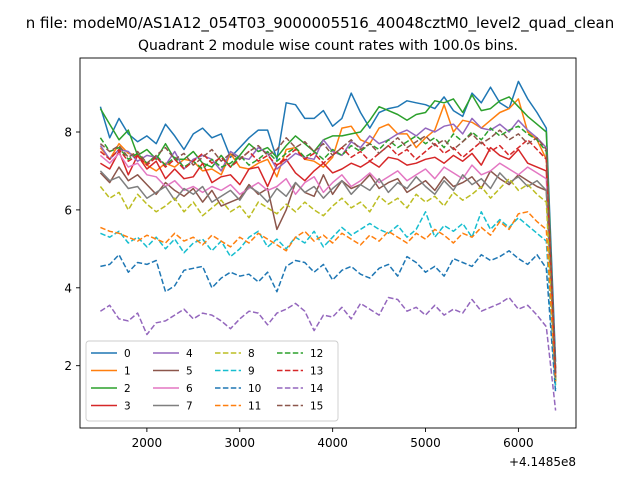 The width and height of the screenshot is (640, 480). I want to click on legend-label-15: 15, so click(316, 407).